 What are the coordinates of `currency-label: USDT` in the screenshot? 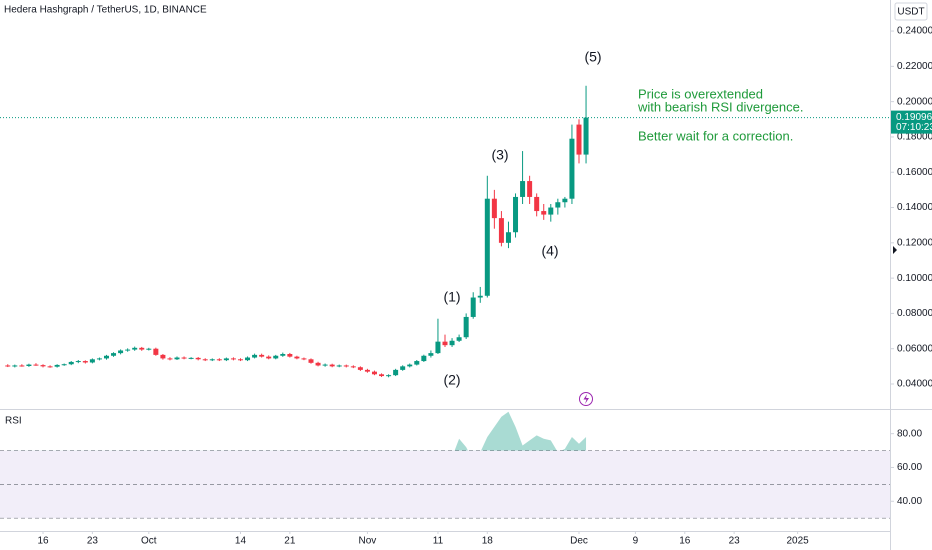 It's located at (910, 12).